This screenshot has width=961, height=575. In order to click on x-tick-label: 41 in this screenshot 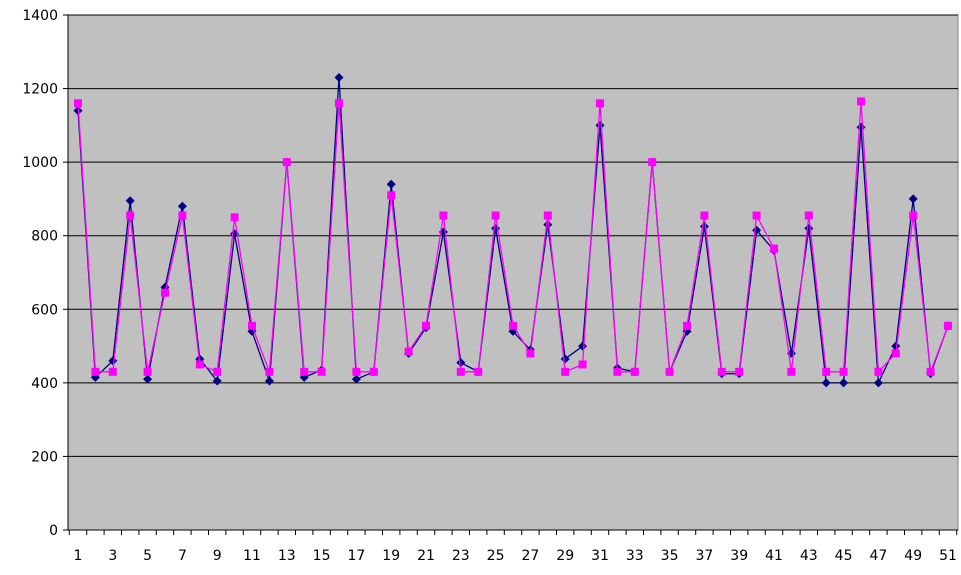, I will do `click(774, 556)`.